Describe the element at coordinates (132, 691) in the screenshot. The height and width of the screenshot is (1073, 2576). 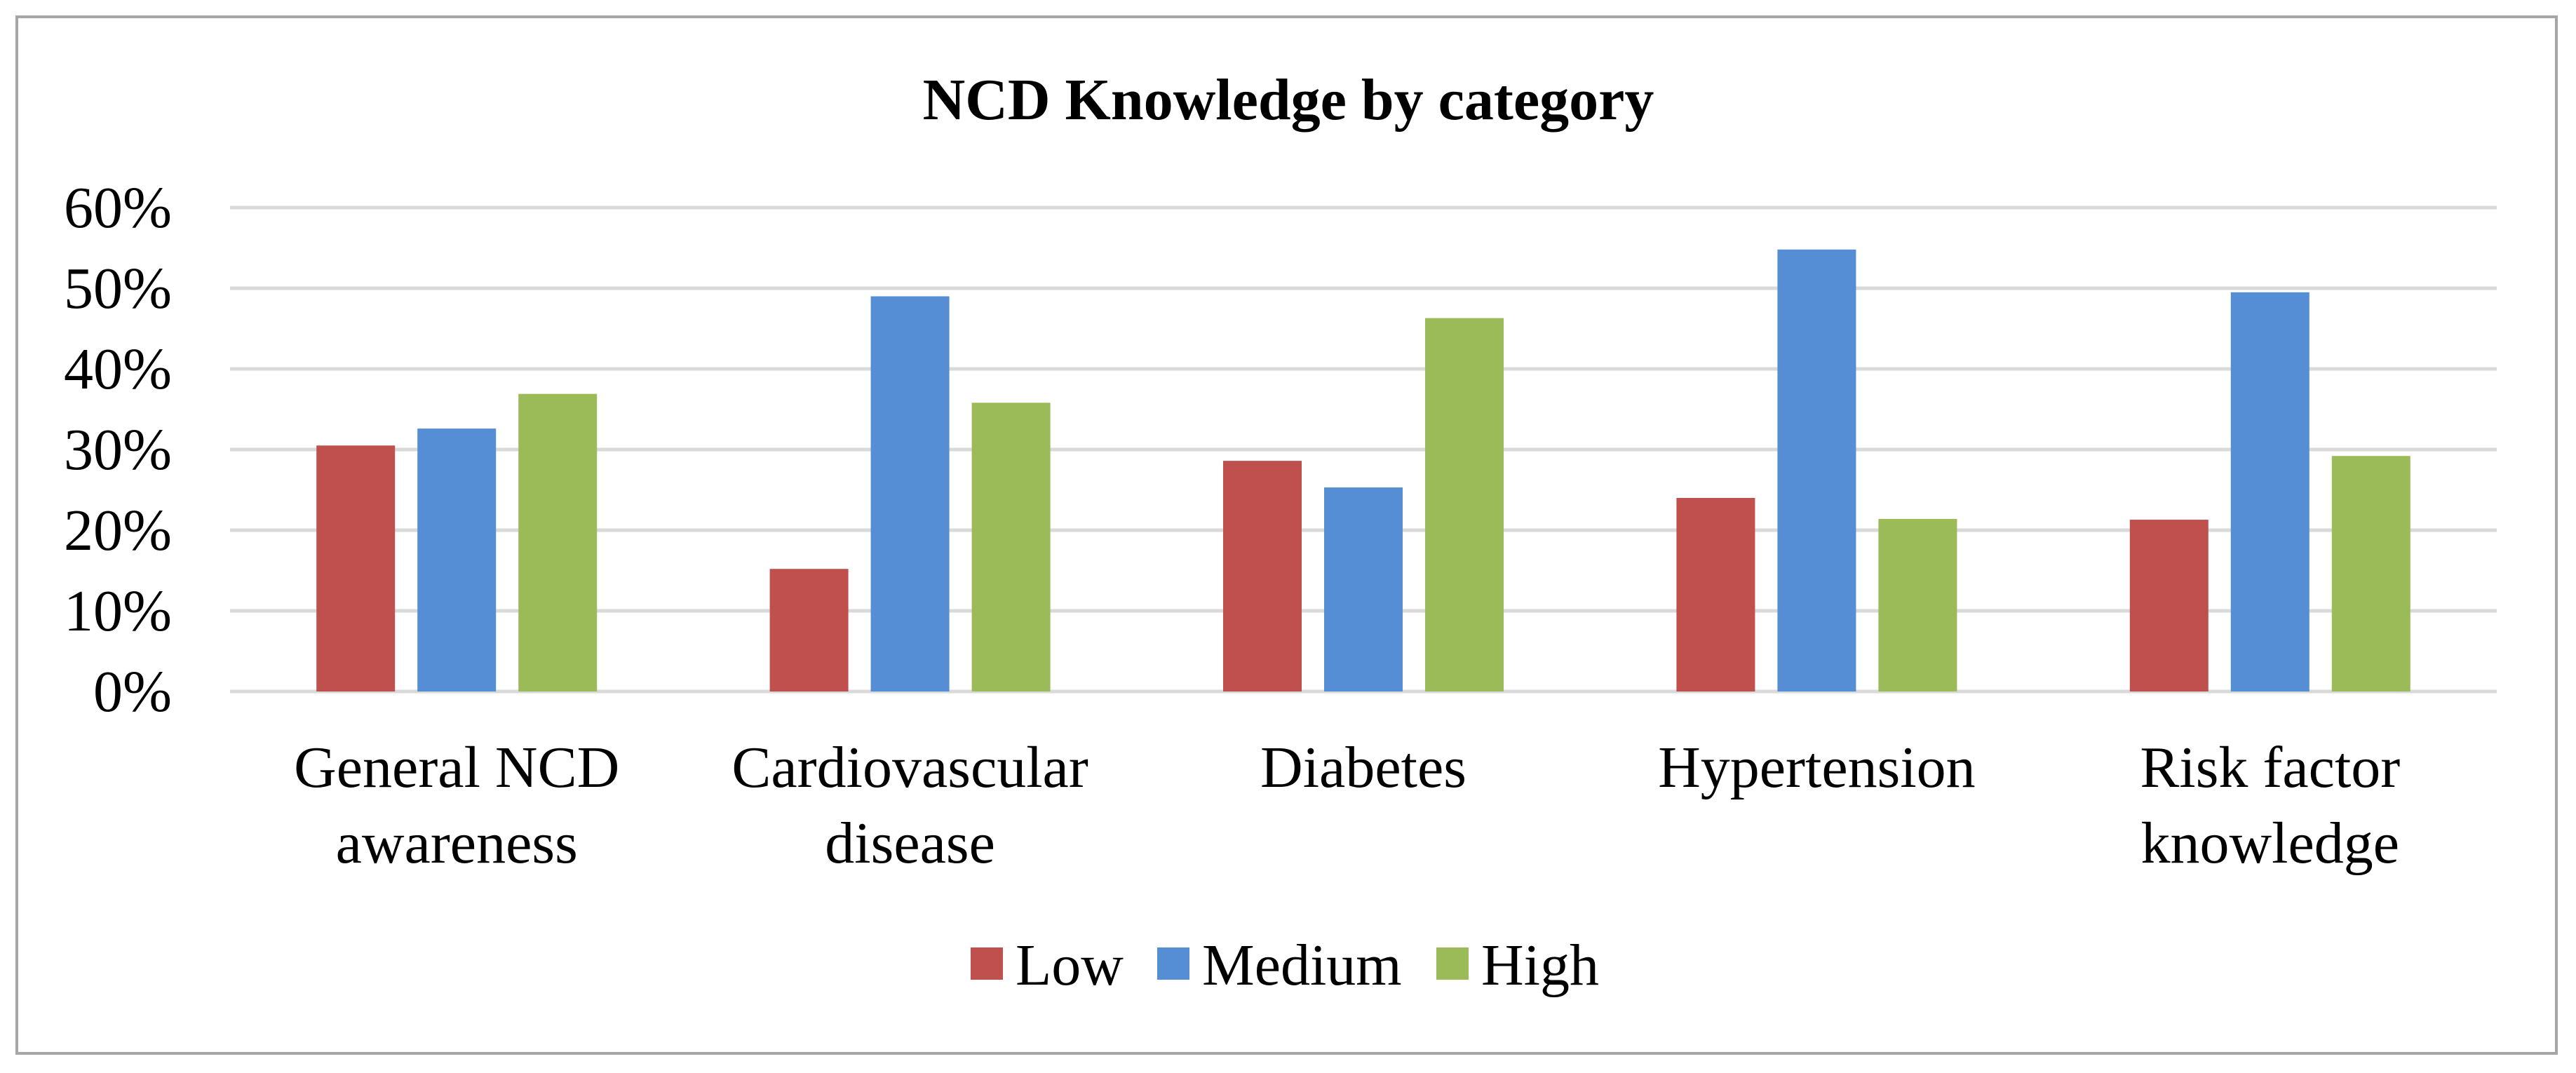
I see `y-tick-label: 0%` at that location.